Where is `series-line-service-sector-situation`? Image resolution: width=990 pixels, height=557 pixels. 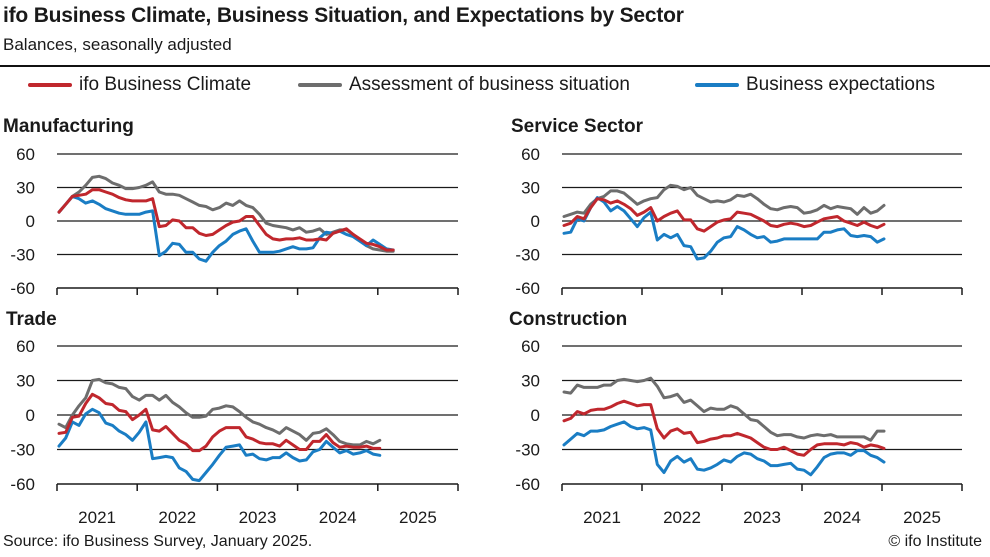 series-line-service-sector-situation is located at coordinates (724, 200).